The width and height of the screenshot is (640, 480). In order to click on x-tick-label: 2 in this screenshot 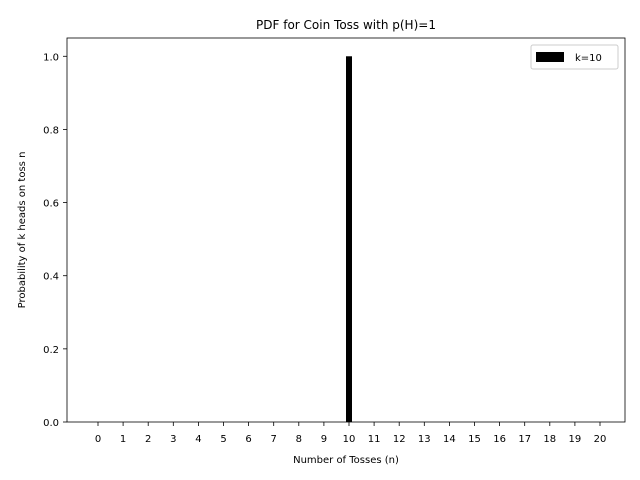, I will do `click(148, 439)`.